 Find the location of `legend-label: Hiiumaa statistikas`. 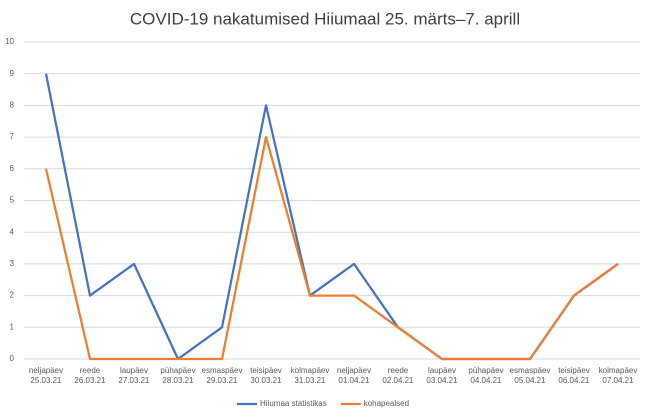

legend-label: Hiiumaa statistikas is located at coordinates (293, 403).